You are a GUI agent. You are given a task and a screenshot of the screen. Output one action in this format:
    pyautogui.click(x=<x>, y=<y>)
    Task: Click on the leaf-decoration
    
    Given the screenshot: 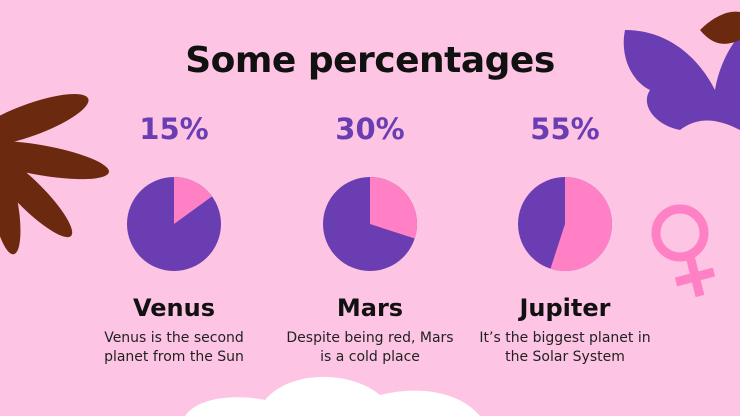 What is the action you would take?
    pyautogui.click(x=54, y=174)
    